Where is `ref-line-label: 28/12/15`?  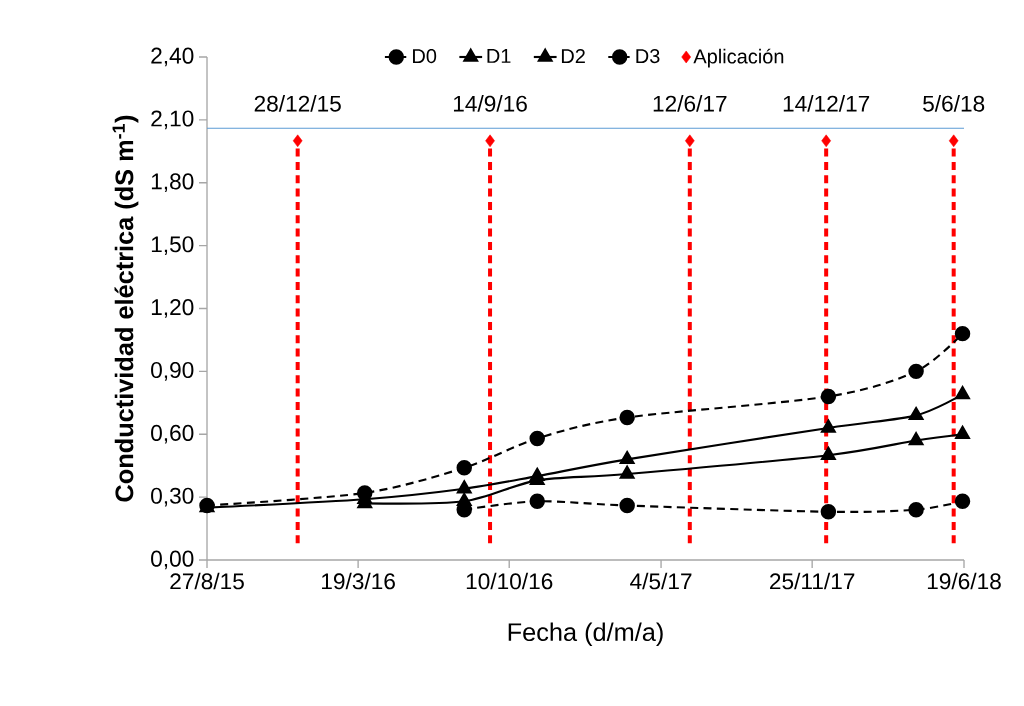
ref-line-label: 28/12/15 is located at coordinates (297, 103).